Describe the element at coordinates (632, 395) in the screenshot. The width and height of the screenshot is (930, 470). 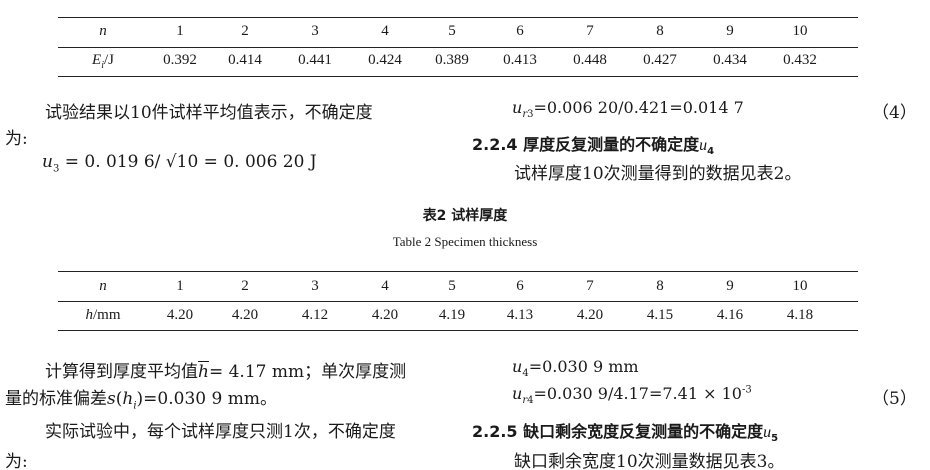
I see `formula-ur4: ur4=0.030 9/4.17=7.41 × 10-3` at that location.